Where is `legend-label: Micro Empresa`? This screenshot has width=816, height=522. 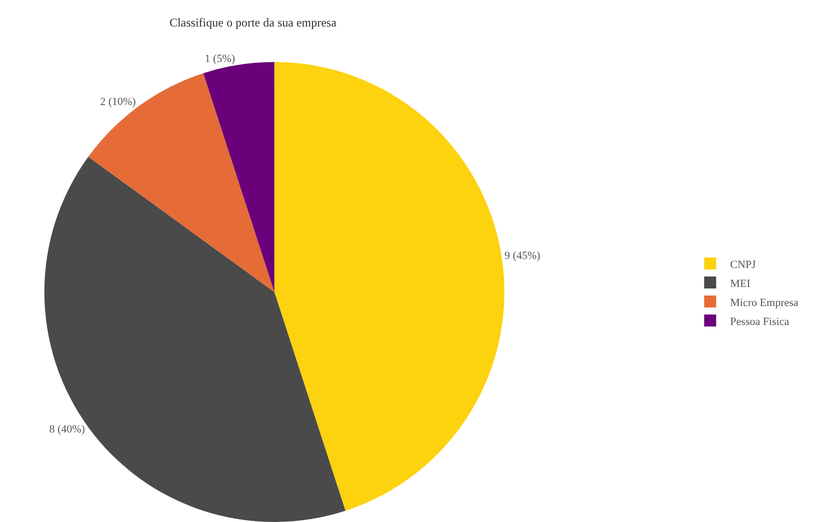
legend-label: Micro Empresa is located at coordinates (764, 302).